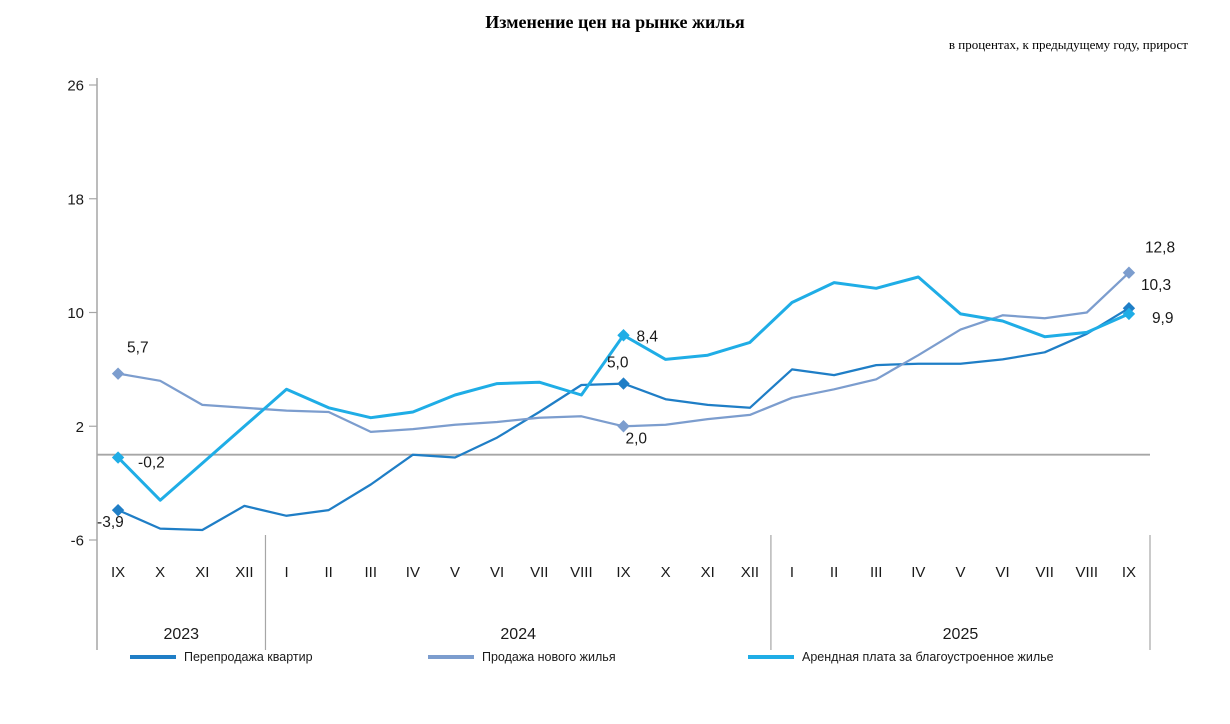 The width and height of the screenshot is (1230, 724). I want to click on legend-label-new-housing: Продажа нового жилья, so click(549, 657).